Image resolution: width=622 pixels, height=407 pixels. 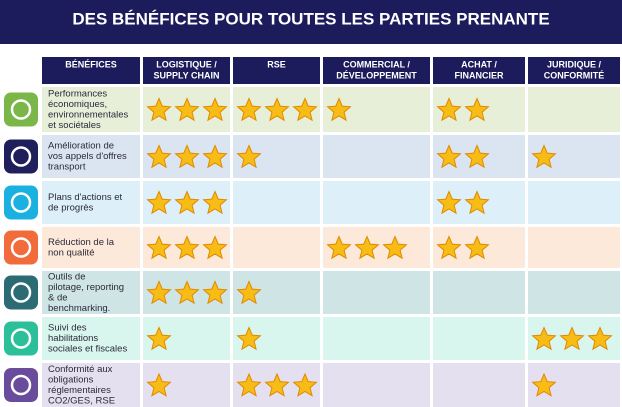 I want to click on benefit-label: Réduction de la, so click(x=81, y=242).